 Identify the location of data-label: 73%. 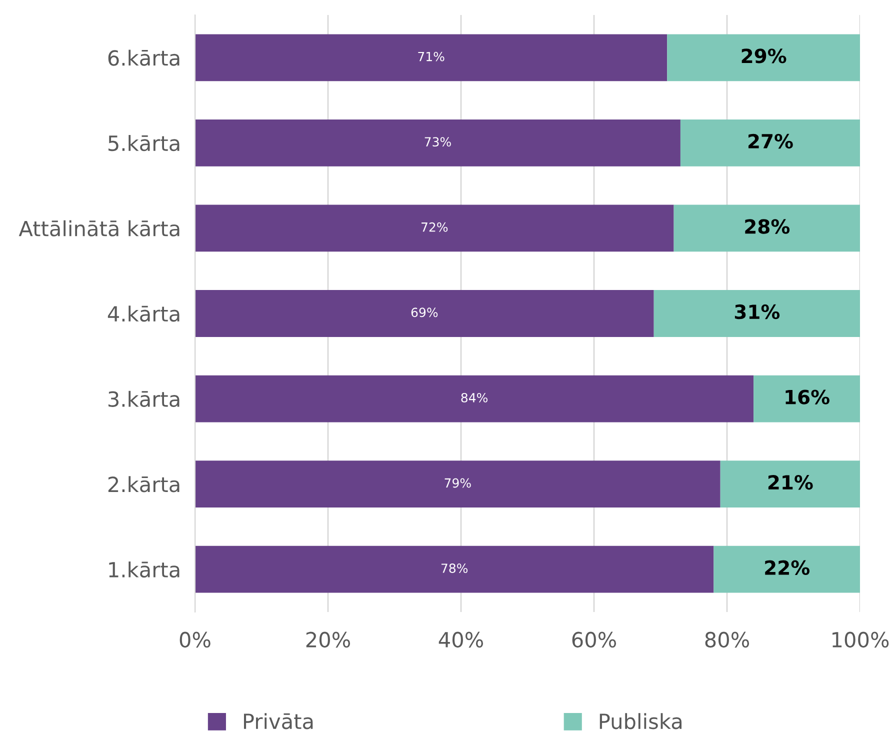
(437, 142).